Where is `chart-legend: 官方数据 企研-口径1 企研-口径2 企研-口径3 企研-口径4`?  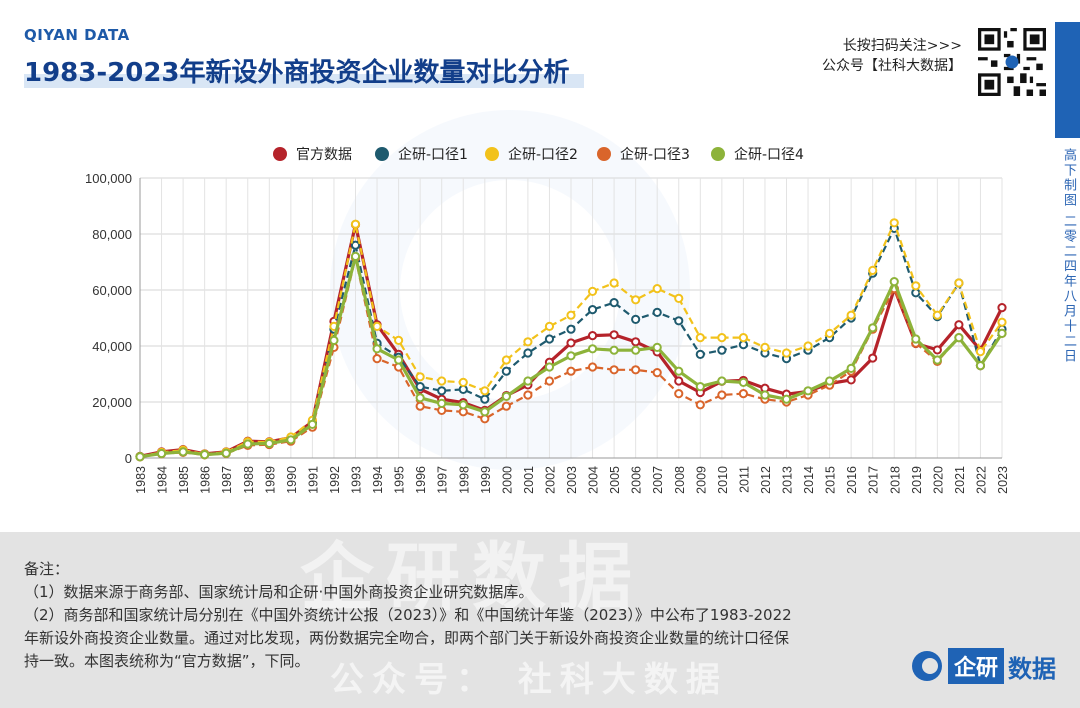
chart-legend: 官方数据 企研-口径1 企研-口径2 企研-口径3 企研-口径4 is located at coordinates (538, 154).